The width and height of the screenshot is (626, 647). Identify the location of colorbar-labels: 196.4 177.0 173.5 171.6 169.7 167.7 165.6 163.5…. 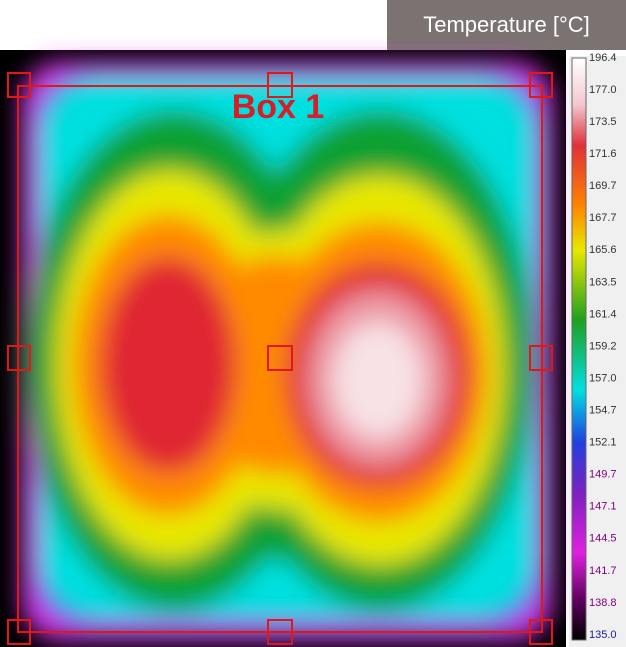
(603, 346).